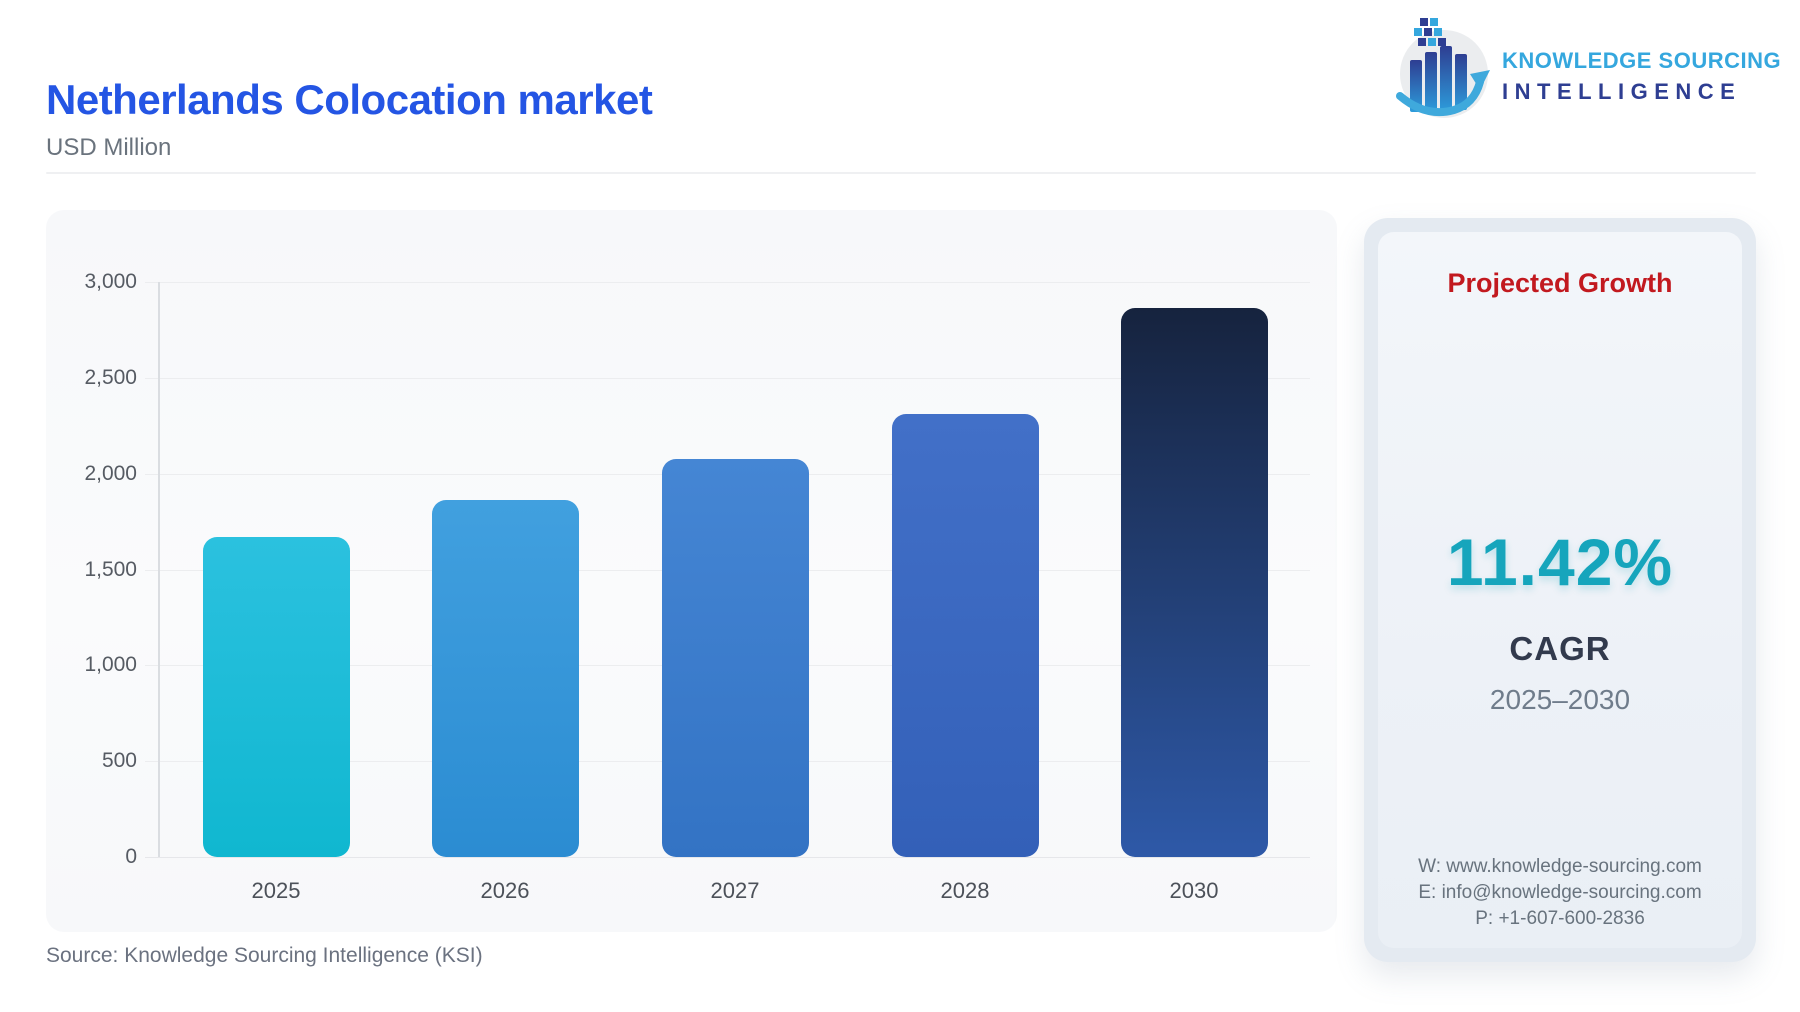 The image size is (1800, 1012). Describe the element at coordinates (1560, 562) in the screenshot. I see `cagr-value: 11.42%` at that location.